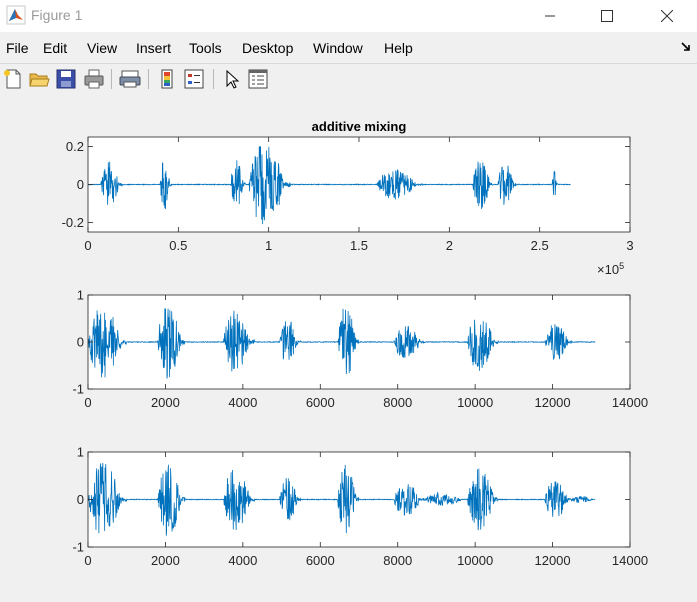 This screenshot has height=602, width=697. I want to click on legend-icon, so click(194, 79).